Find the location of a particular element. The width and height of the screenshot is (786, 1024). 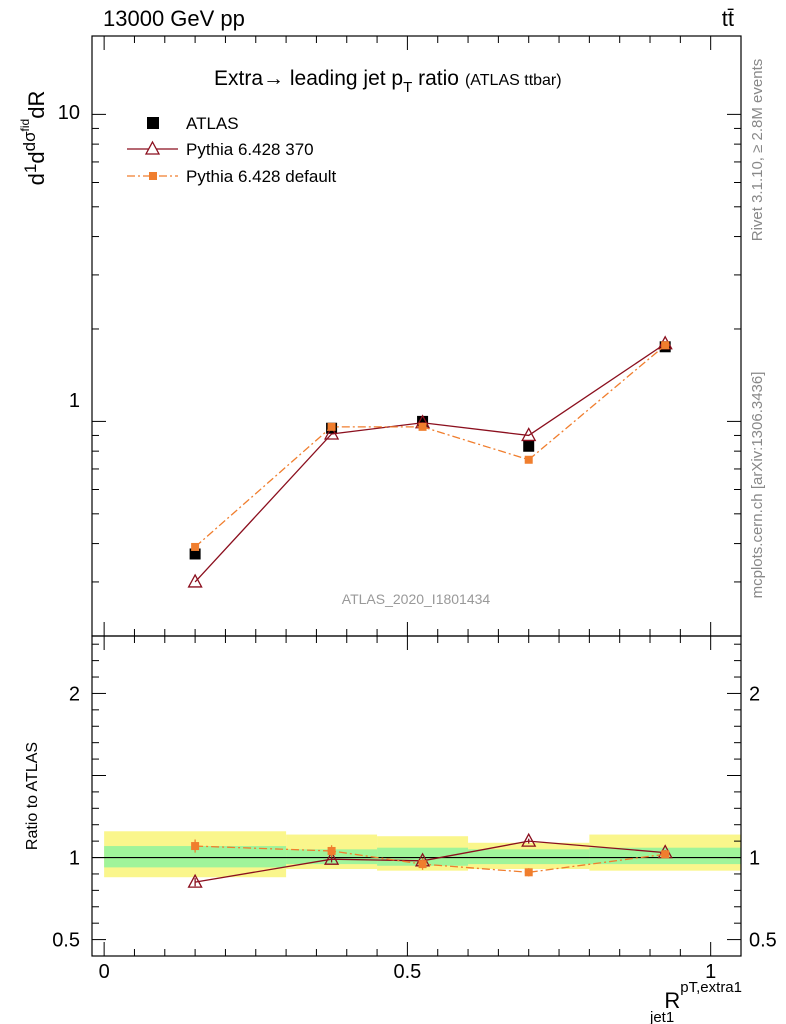

ratio-y-tick-label-0.5-left: 0.5 is located at coordinates (66, 941).